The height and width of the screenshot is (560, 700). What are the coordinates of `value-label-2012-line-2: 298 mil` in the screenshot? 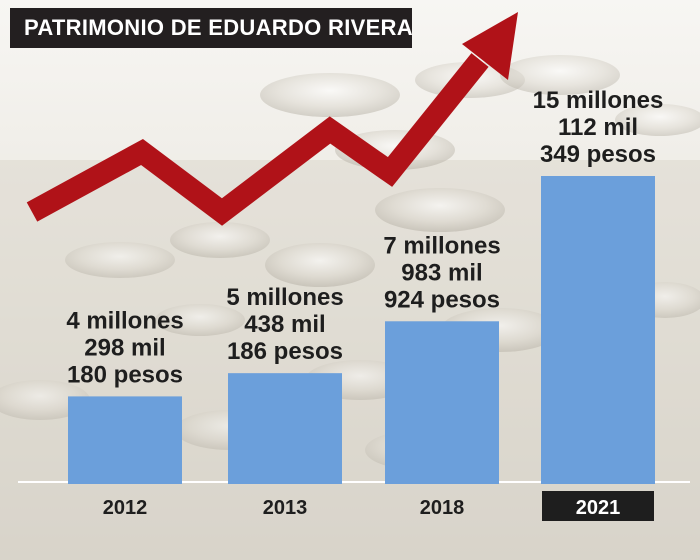 It's located at (124, 347).